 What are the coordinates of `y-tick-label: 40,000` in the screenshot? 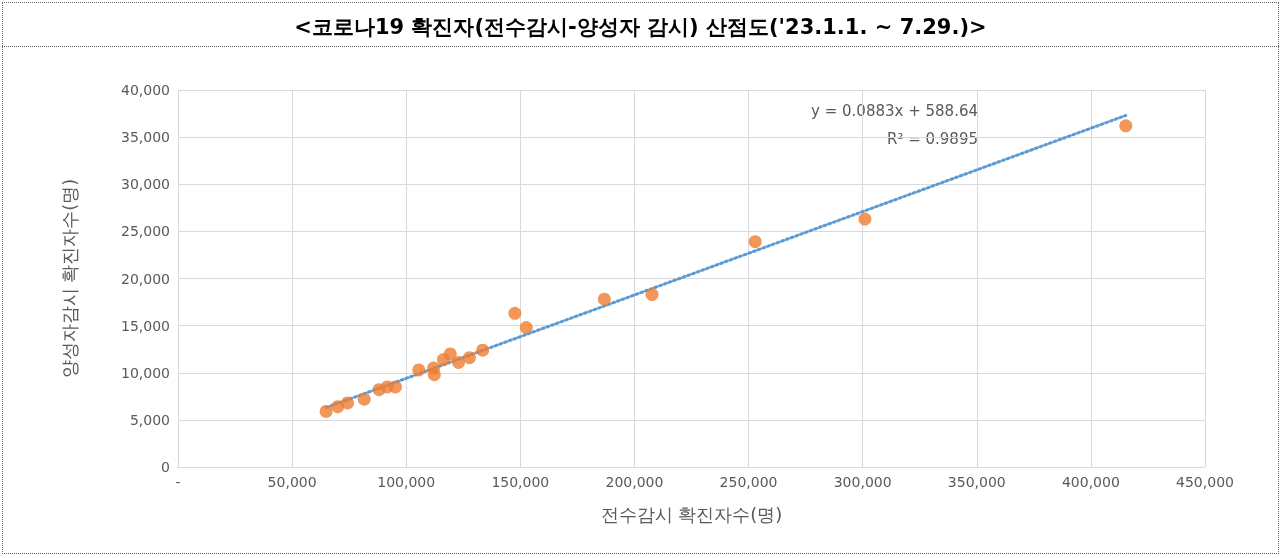 It's located at (145, 90).